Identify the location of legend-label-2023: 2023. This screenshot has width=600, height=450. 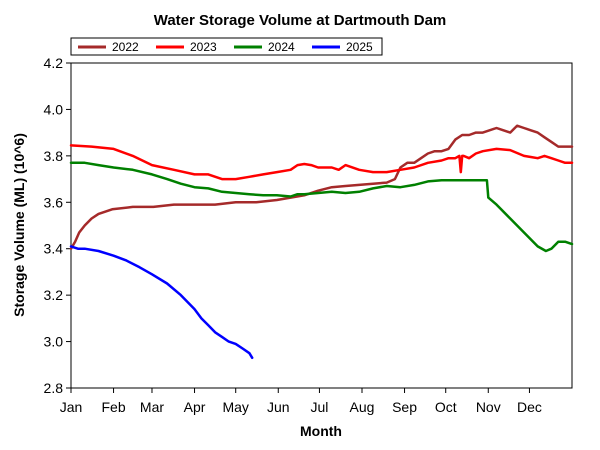
(203, 47).